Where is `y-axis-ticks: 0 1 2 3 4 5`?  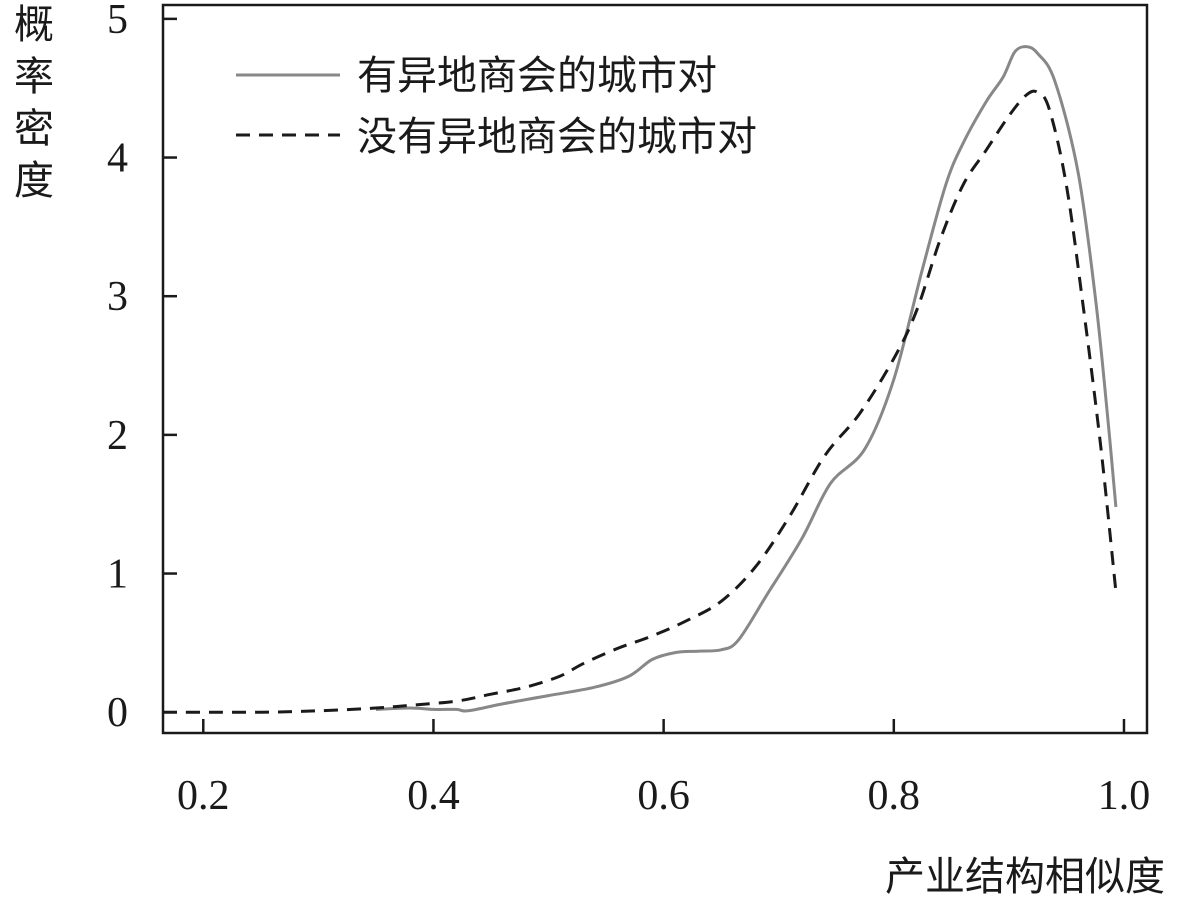 y-axis-ticks: 0 1 2 3 4 5 is located at coordinates (142, 368).